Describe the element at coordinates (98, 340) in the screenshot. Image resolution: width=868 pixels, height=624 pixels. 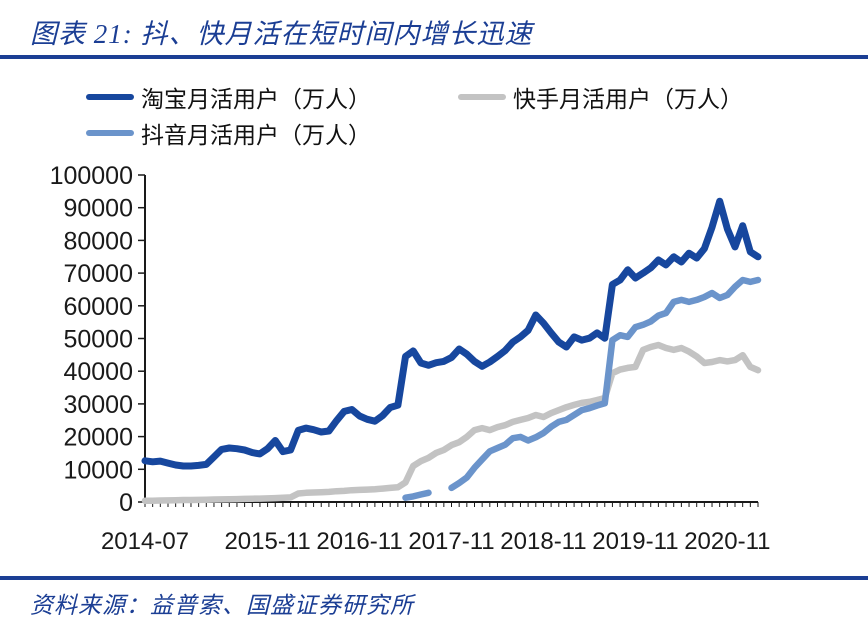
I see `y-axis-tick-label: 50000` at that location.